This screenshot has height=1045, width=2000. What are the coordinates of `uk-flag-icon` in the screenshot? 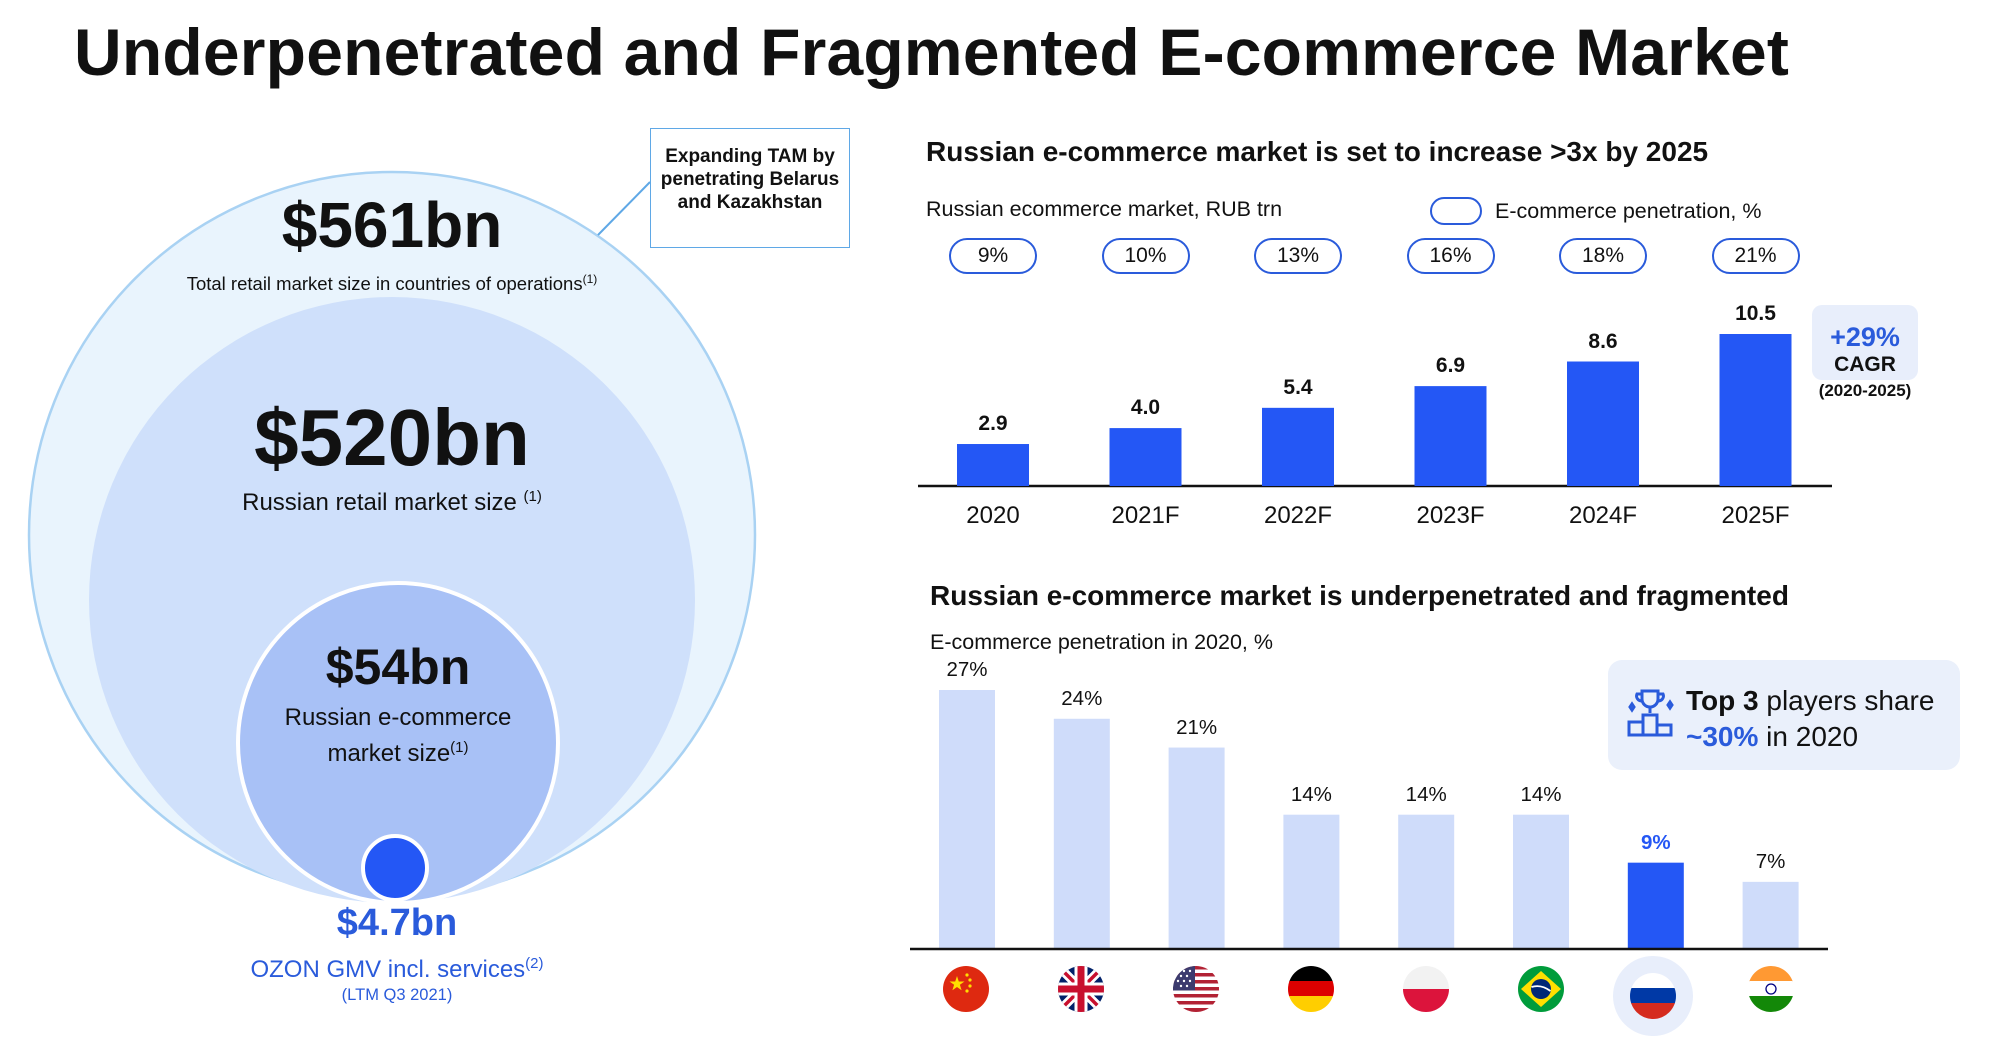 It's located at (1081, 989).